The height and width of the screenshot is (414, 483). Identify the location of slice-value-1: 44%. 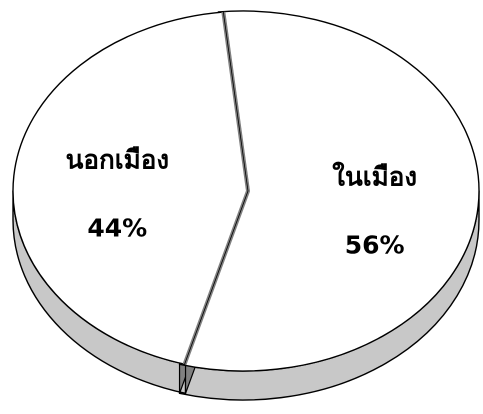
(117, 228).